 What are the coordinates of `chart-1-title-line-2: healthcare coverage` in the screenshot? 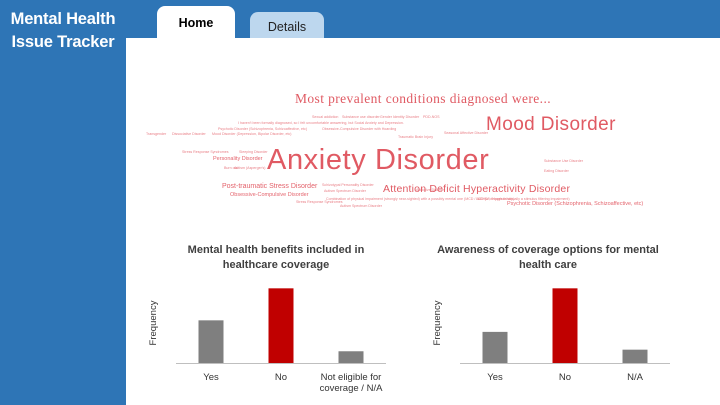 It's located at (276, 265).